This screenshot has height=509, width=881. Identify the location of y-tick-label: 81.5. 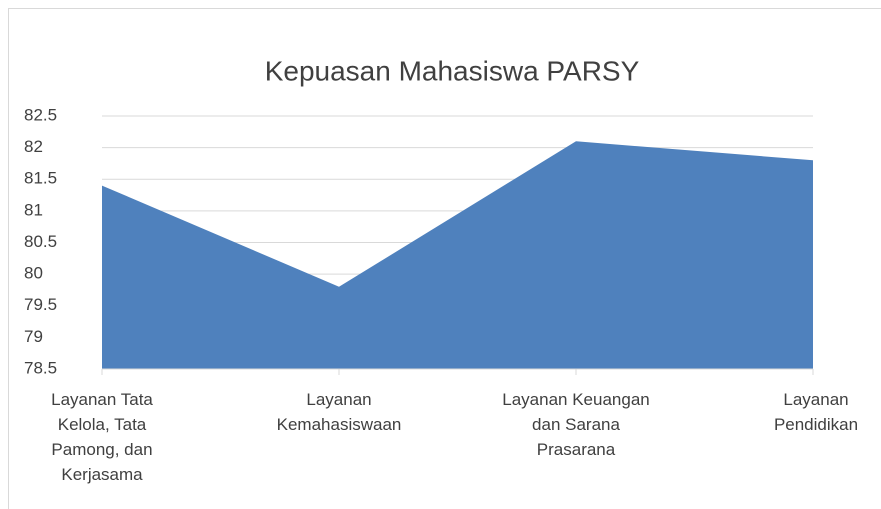
(40, 178).